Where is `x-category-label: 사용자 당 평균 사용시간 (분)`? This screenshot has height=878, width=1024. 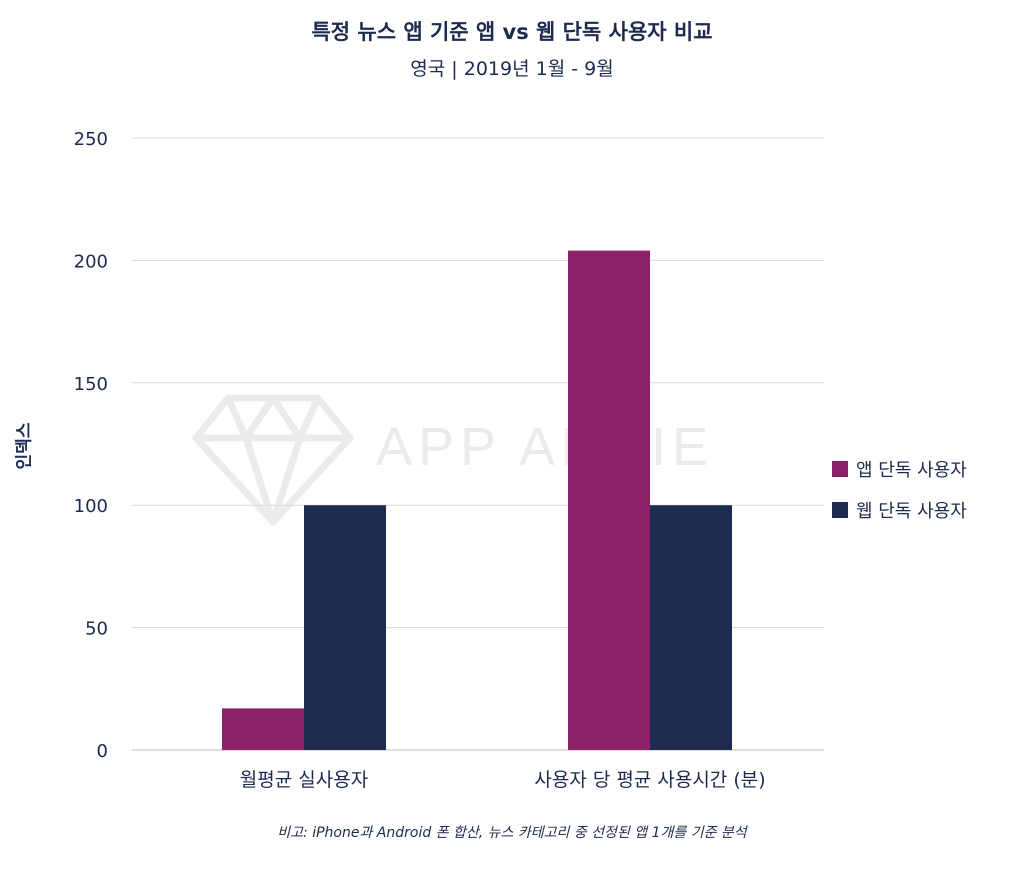
x-category-label: 사용자 당 평균 사용시간 (분) is located at coordinates (649, 780).